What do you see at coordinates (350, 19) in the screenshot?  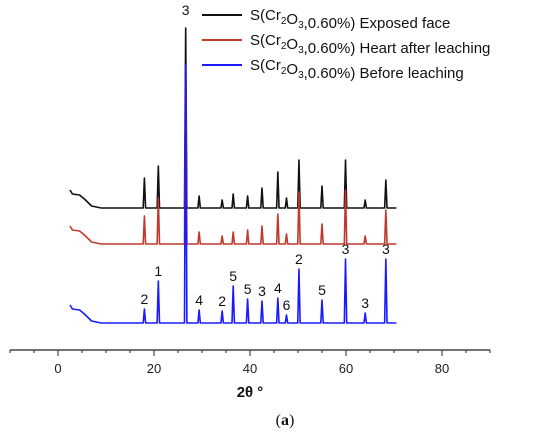 I see `legend-label-1: S(Cr2O3,0.60%) Exposed face` at bounding box center [350, 19].